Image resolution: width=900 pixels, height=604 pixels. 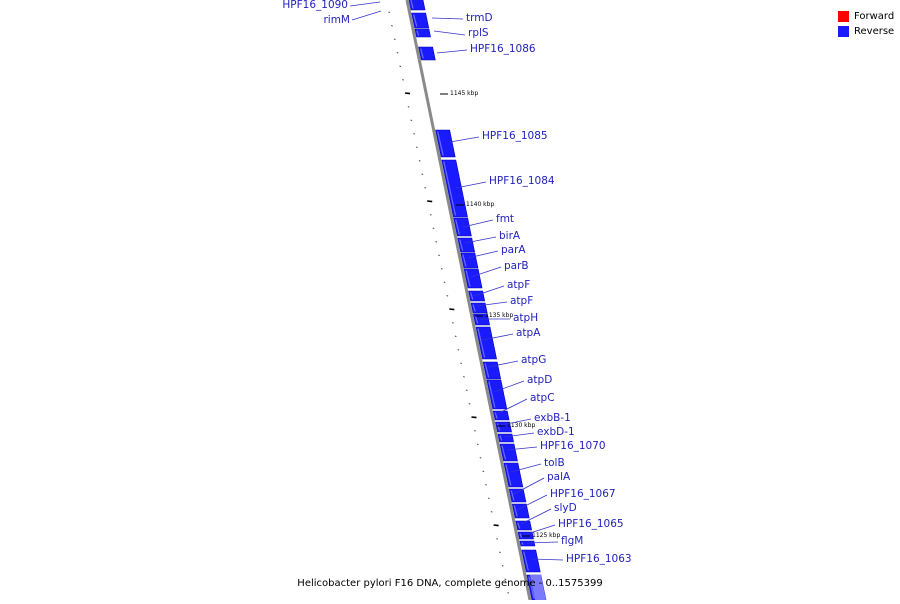 I want to click on gene-label: HPF16_1084, so click(x=522, y=181).